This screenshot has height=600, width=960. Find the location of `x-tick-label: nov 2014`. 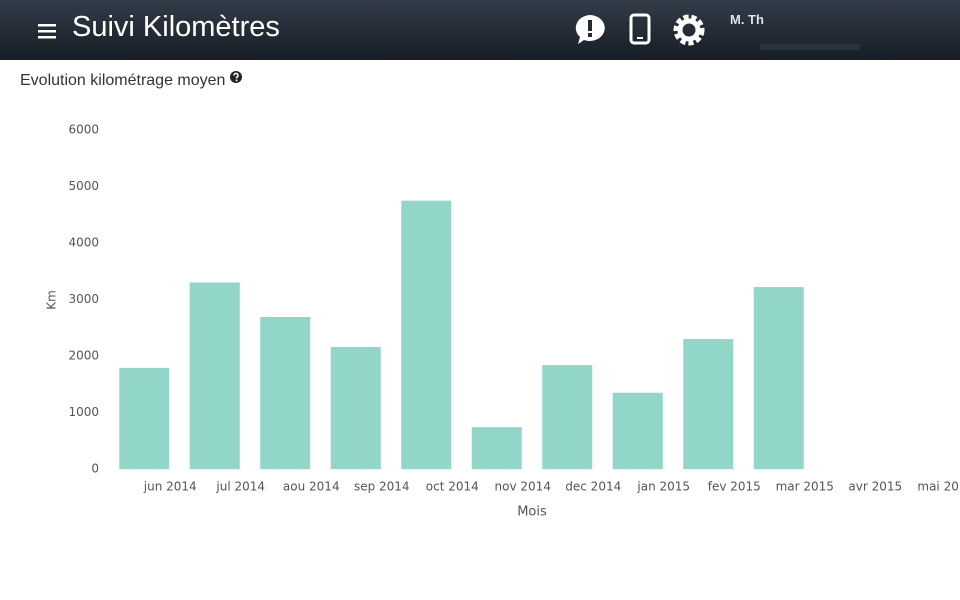

x-tick-label: nov 2014 is located at coordinates (523, 487).